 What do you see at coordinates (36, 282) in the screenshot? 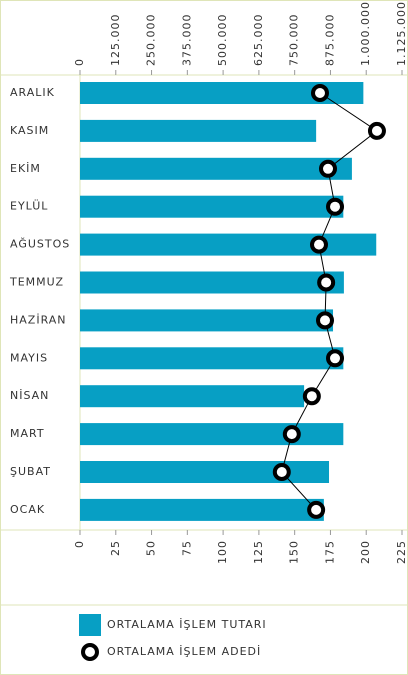
I see `category-label: TEMMUZ` at bounding box center [36, 282].